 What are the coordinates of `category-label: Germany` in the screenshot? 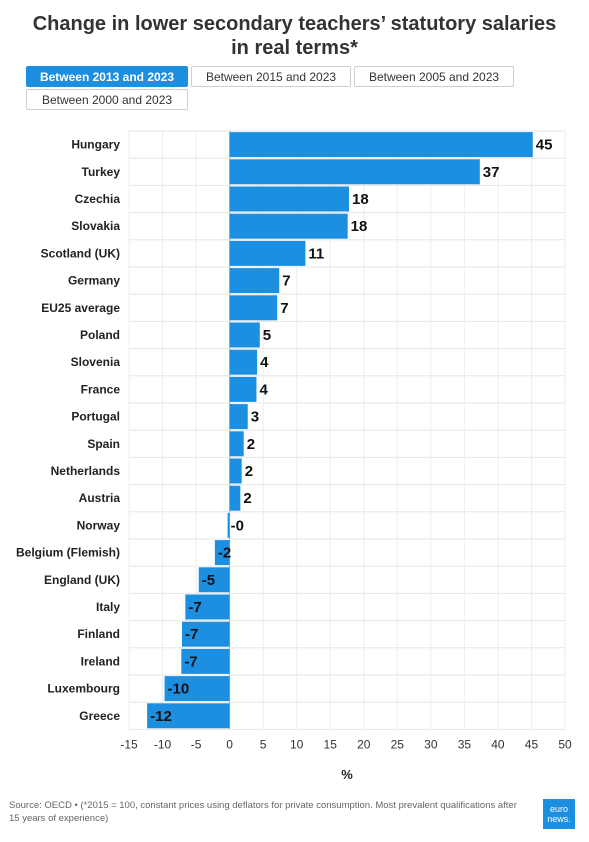 It's located at (94, 281).